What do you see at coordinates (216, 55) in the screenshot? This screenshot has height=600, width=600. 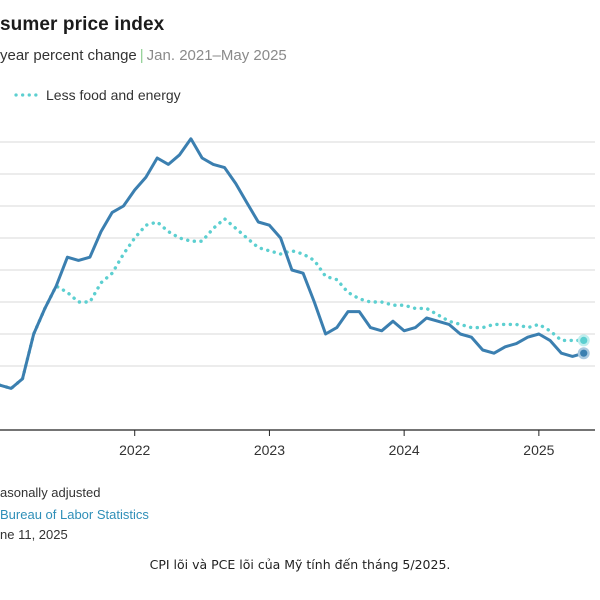 I see `subtitle-date-range: Jan. 2021–May 2025` at bounding box center [216, 55].